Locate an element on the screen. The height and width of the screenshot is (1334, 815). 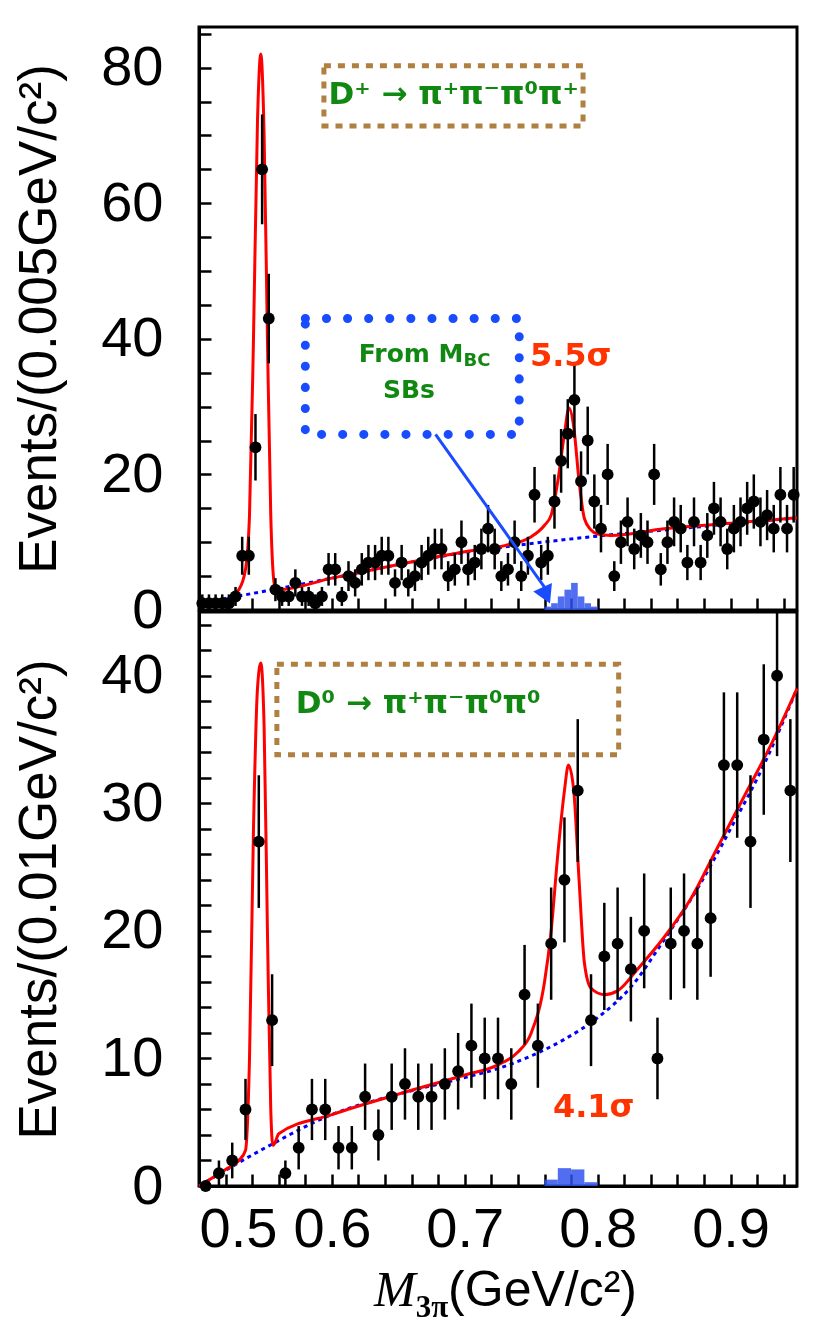
y-tick-label: 30 is located at coordinates (132, 801).